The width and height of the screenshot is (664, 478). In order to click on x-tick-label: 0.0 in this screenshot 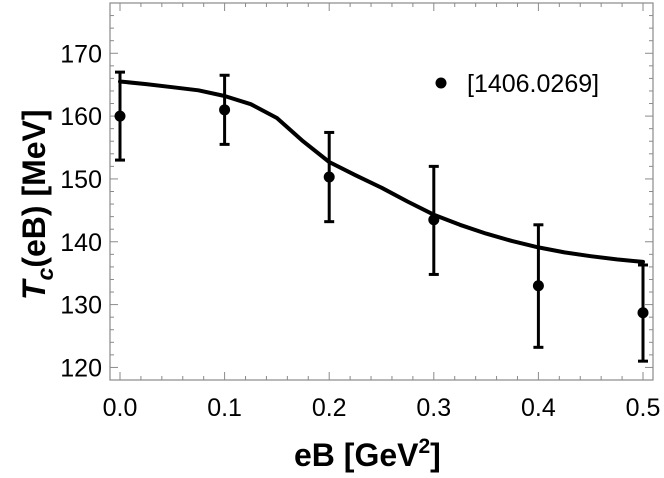, I will do `click(120, 408)`.